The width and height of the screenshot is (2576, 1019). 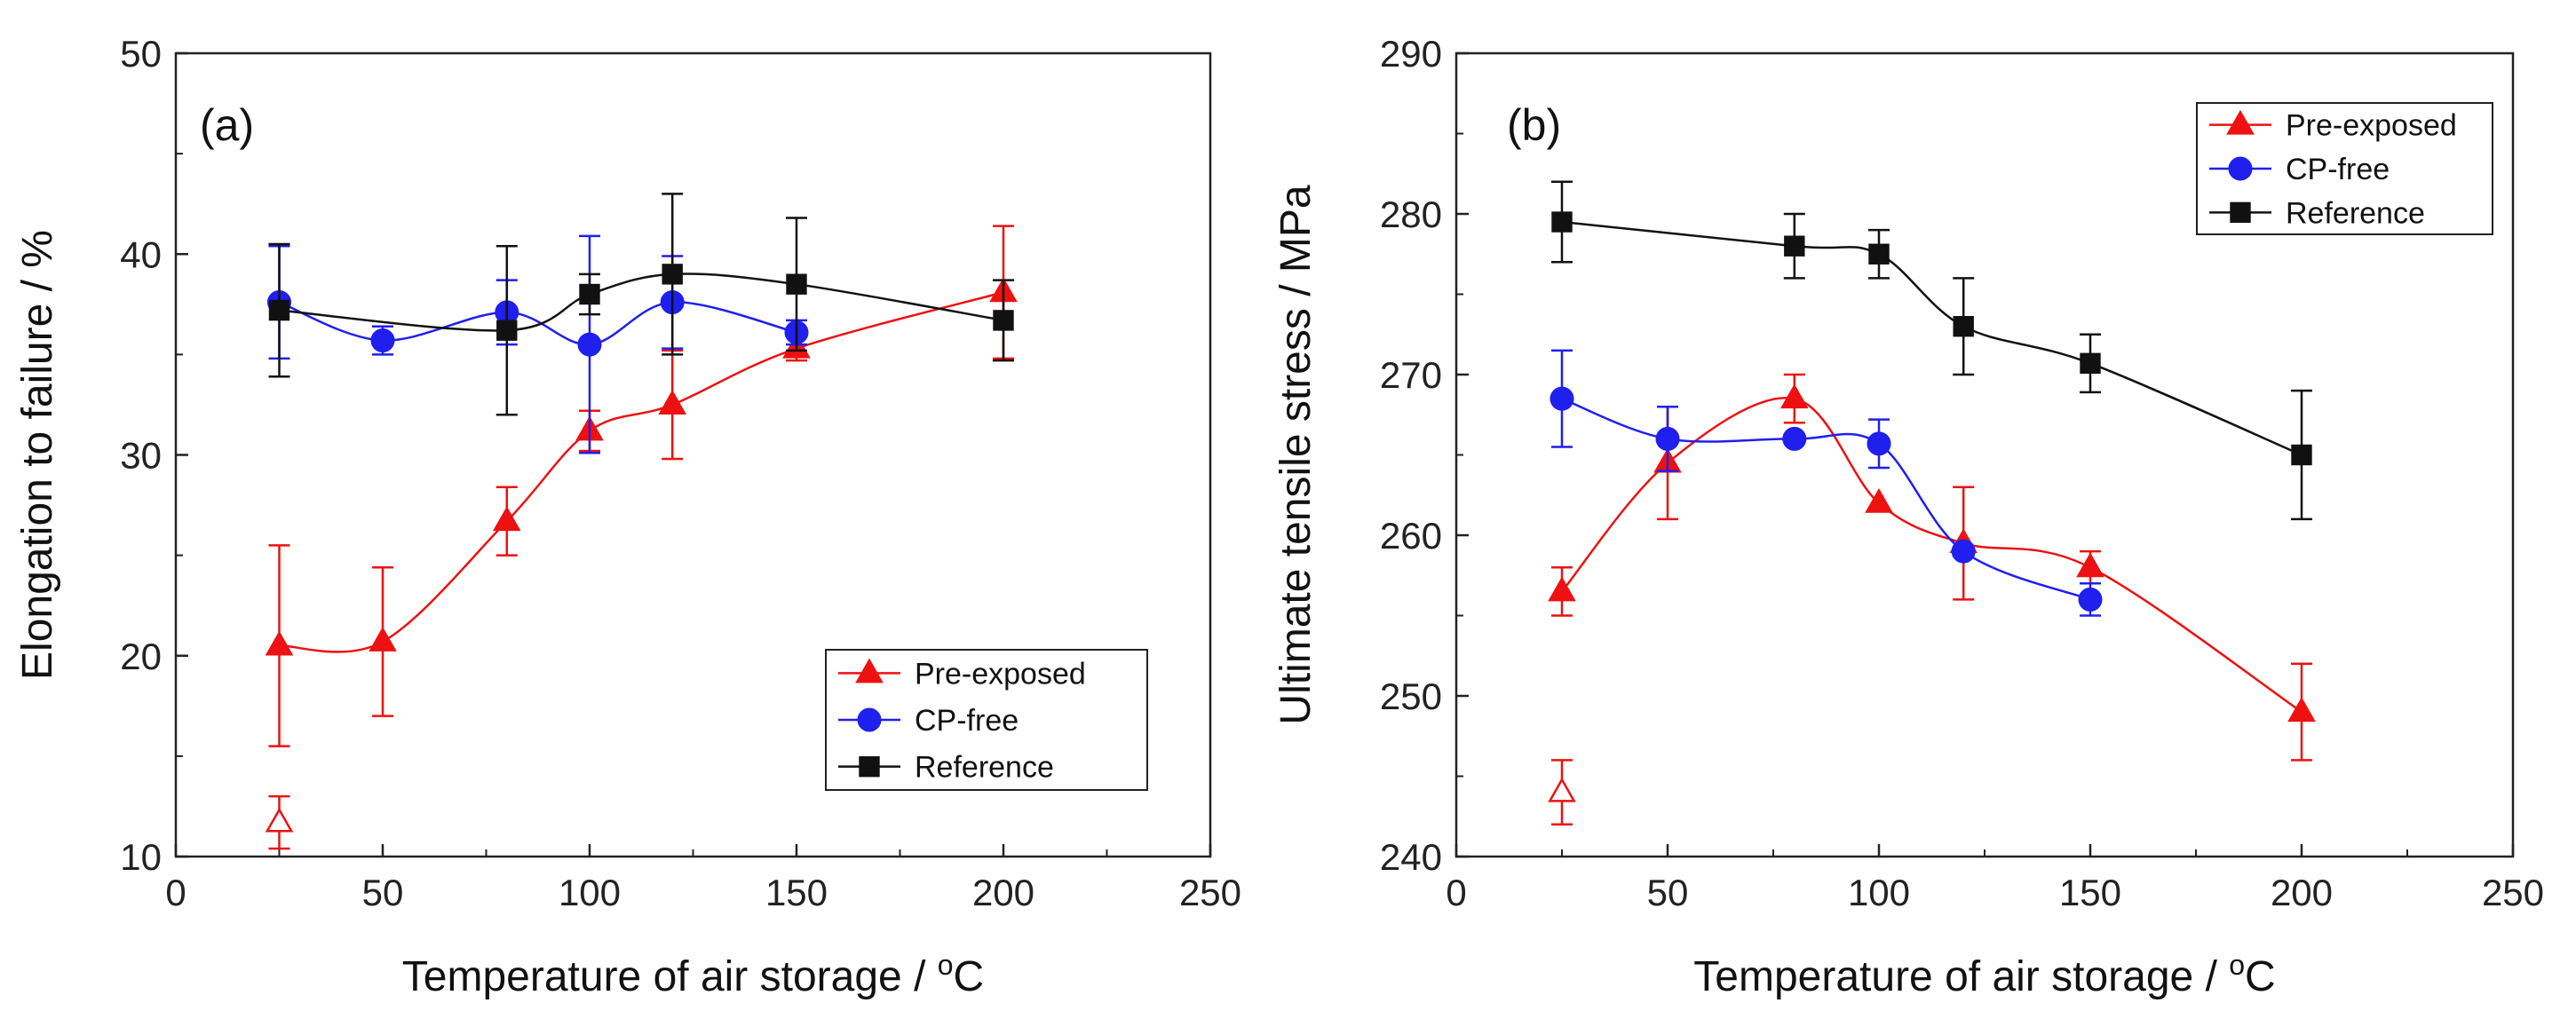 What do you see at coordinates (141, 656) in the screenshot?
I see `y-tick-label: 20` at bounding box center [141, 656].